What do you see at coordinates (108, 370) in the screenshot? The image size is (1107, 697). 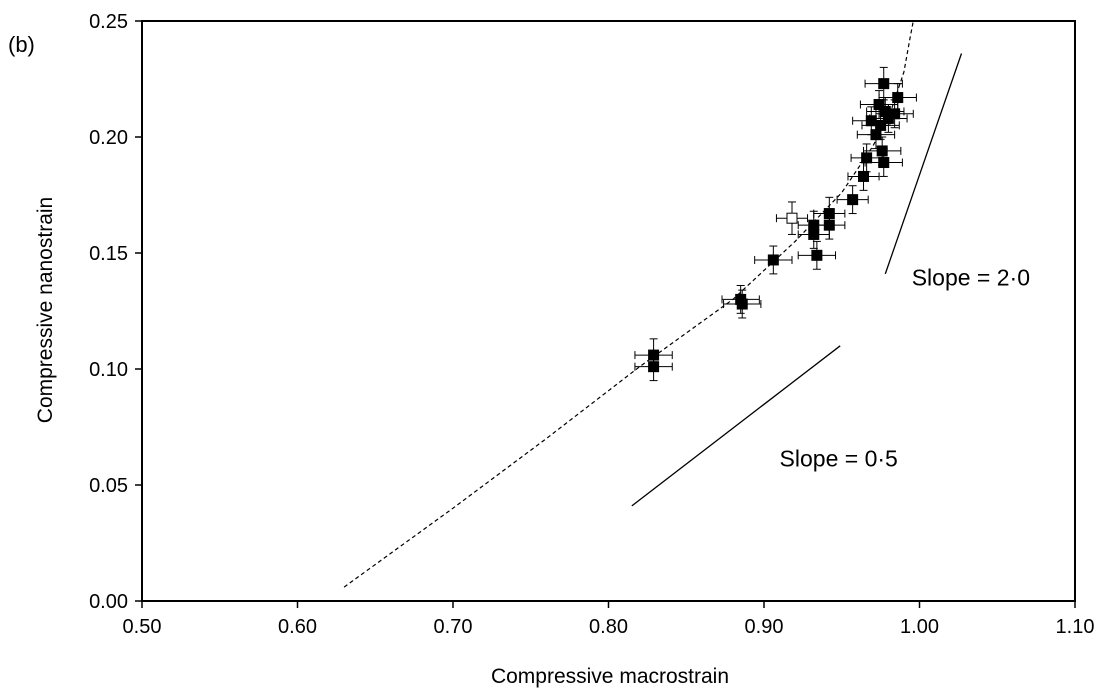 I see `y-tick-label: 0.10` at bounding box center [108, 370].